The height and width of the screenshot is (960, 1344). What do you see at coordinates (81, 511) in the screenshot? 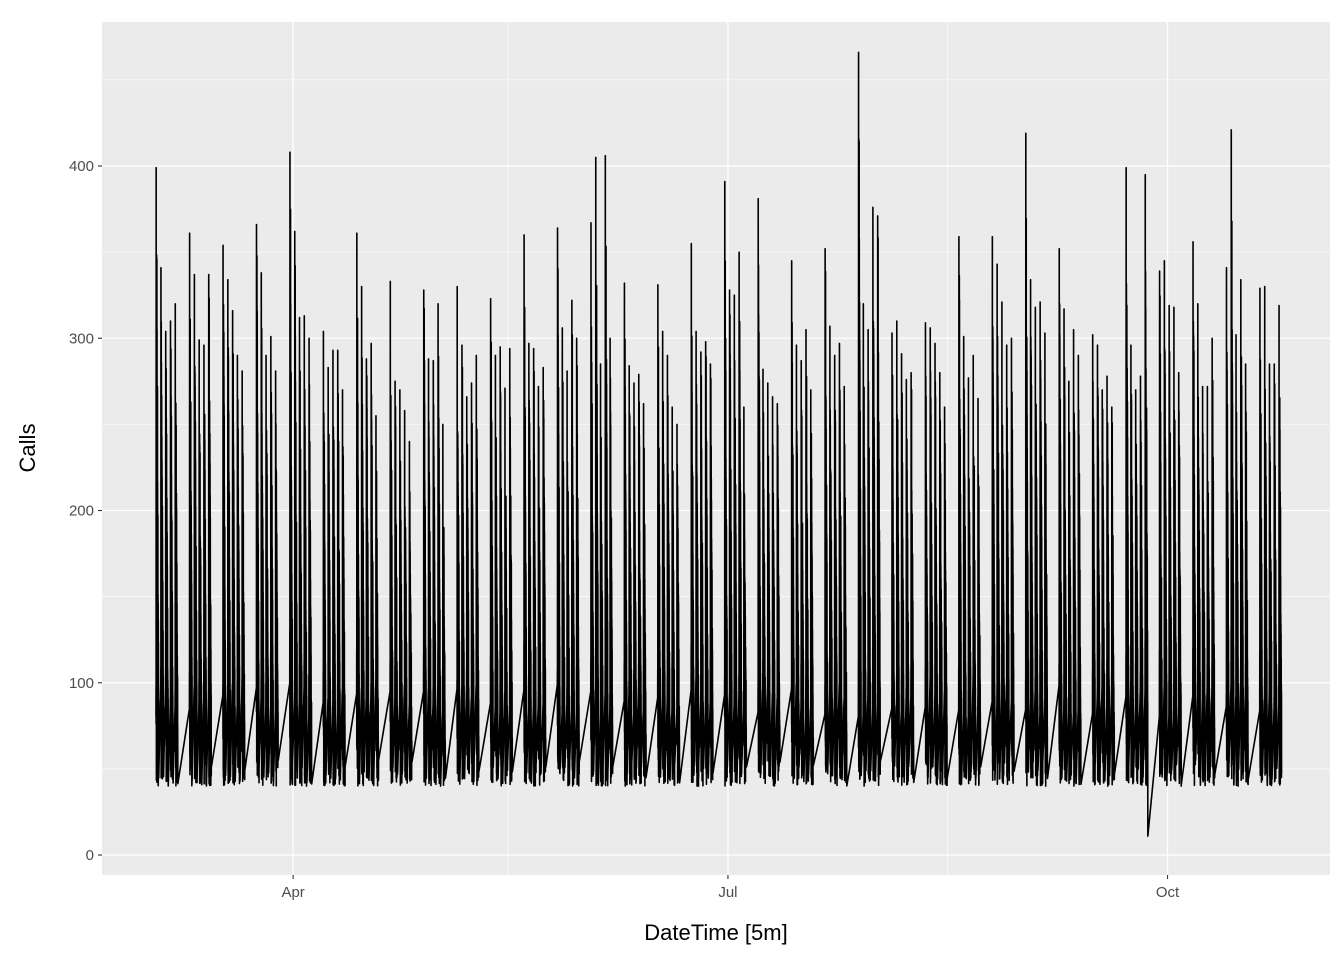
I see `y-tick-label: 200` at bounding box center [81, 511].